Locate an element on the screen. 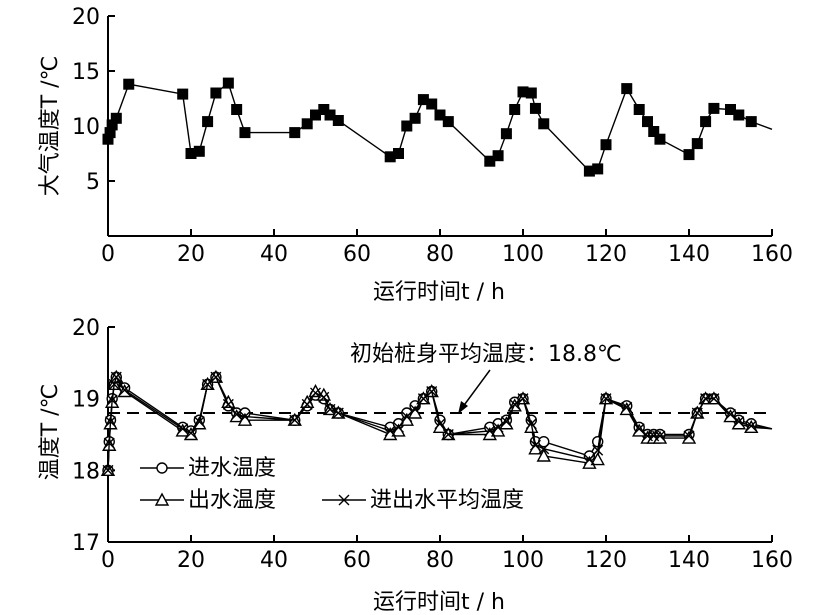  bottom-y-tick-label: 17 is located at coordinates (86, 543).